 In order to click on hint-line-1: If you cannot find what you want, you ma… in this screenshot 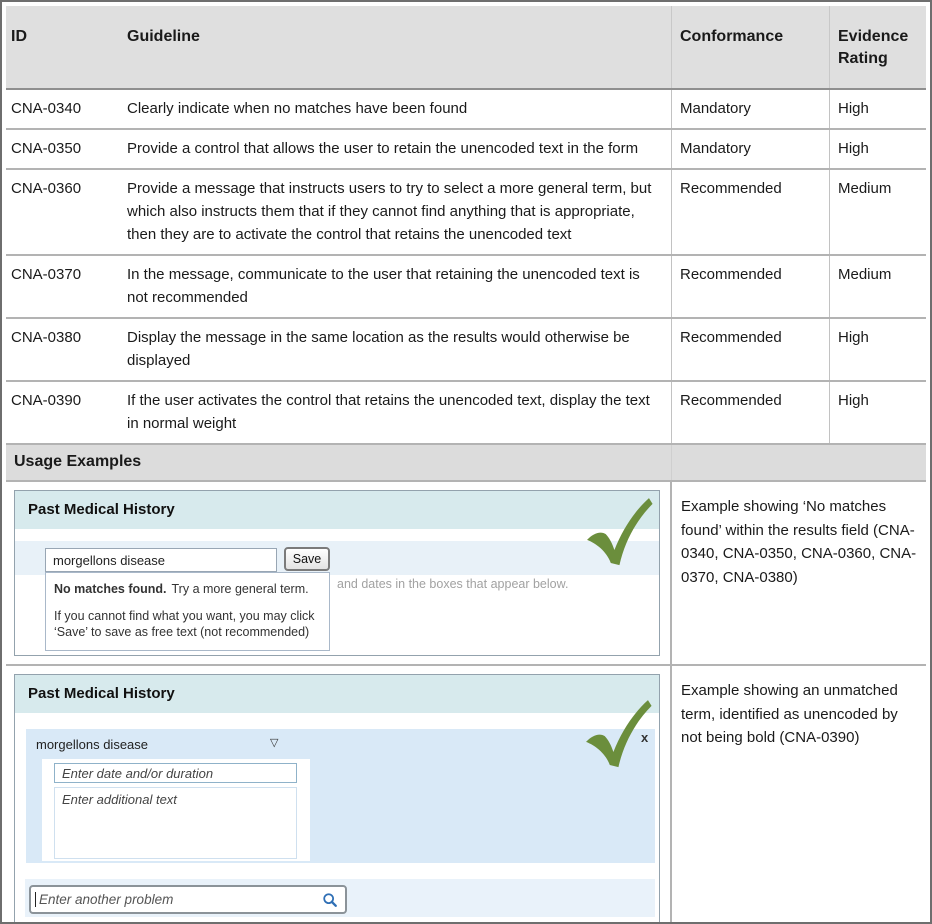, I will do `click(184, 616)`.